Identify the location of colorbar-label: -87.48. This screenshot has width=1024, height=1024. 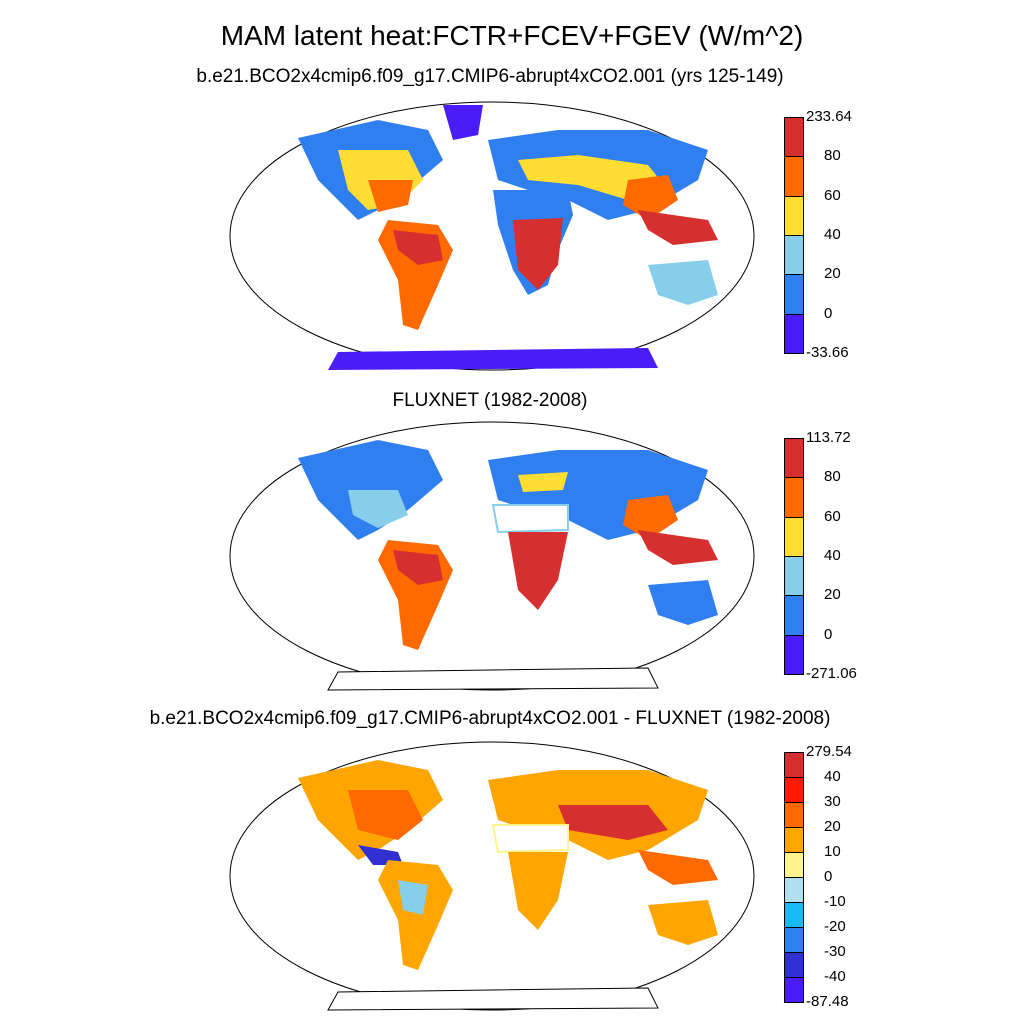
(827, 1001).